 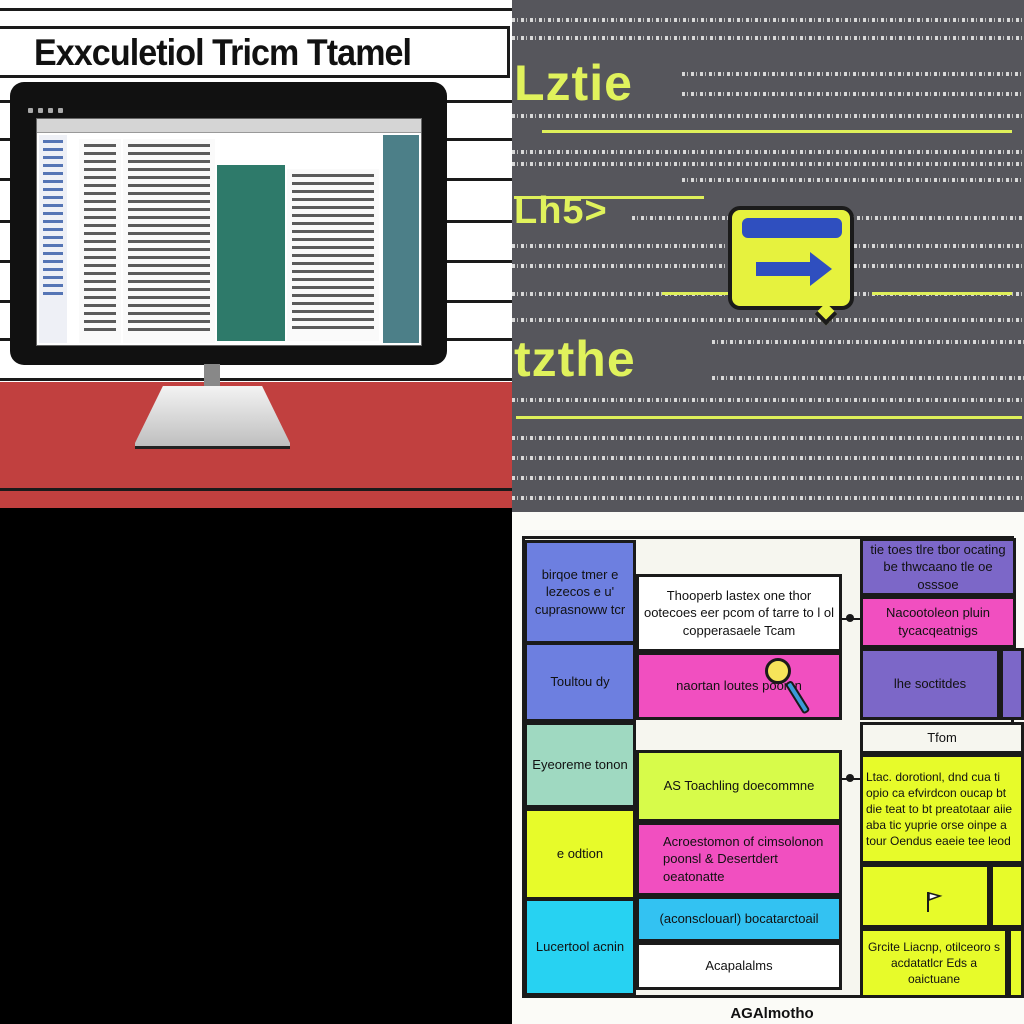 What do you see at coordinates (561, 211) in the screenshot?
I see `heading-word: Lh5>` at bounding box center [561, 211].